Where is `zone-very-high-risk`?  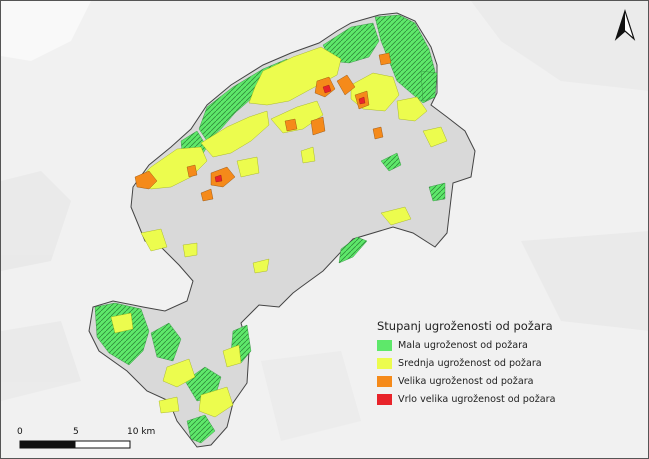 zone-very-high-risk is located at coordinates (290, 133).